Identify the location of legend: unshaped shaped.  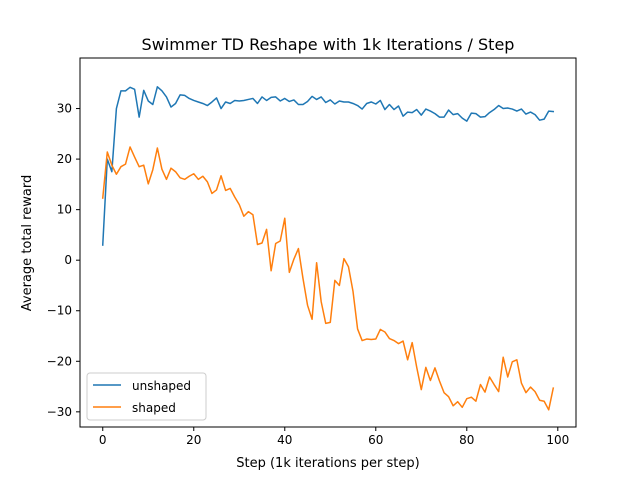
(146, 396).